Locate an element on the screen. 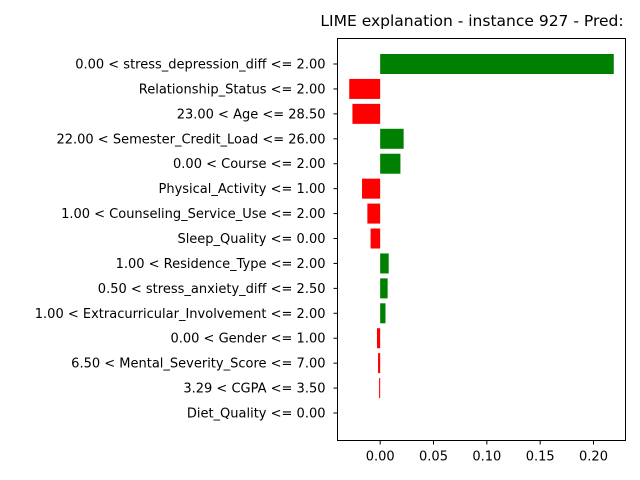 Image resolution: width=640 pixels, height=480 pixels. y-tick-label: 0.00 < stress_depression_diff <= 2.00 is located at coordinates (200, 65).